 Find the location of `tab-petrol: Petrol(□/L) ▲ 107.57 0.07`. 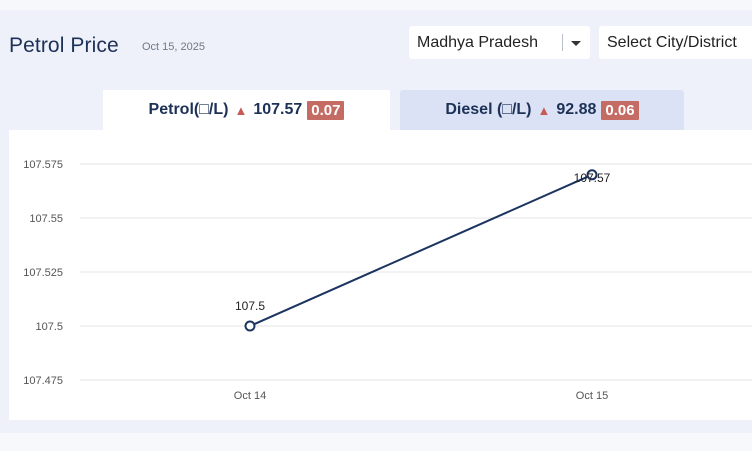

tab-petrol: Petrol(□/L) ▲ 107.57 0.07 is located at coordinates (246, 110).